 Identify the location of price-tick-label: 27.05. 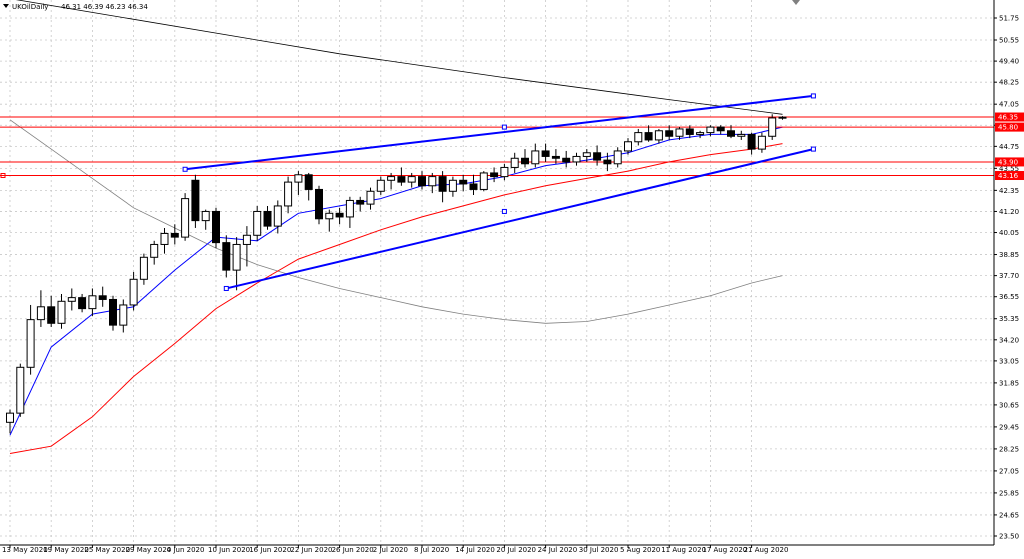
(1009, 471).